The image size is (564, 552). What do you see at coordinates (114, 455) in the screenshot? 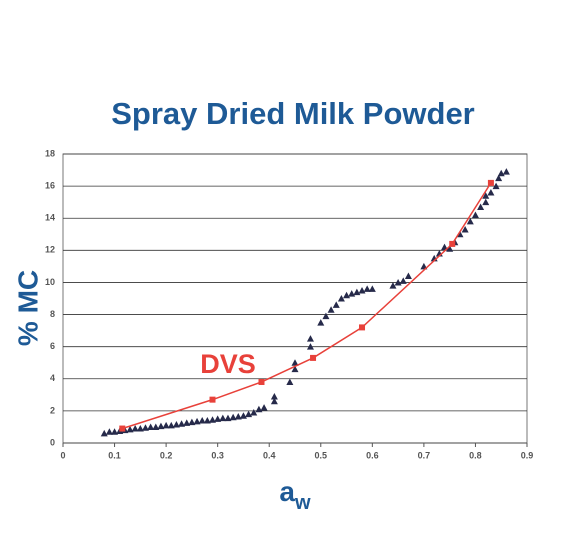
I see `x-tick-label: 0.1` at bounding box center [114, 455].